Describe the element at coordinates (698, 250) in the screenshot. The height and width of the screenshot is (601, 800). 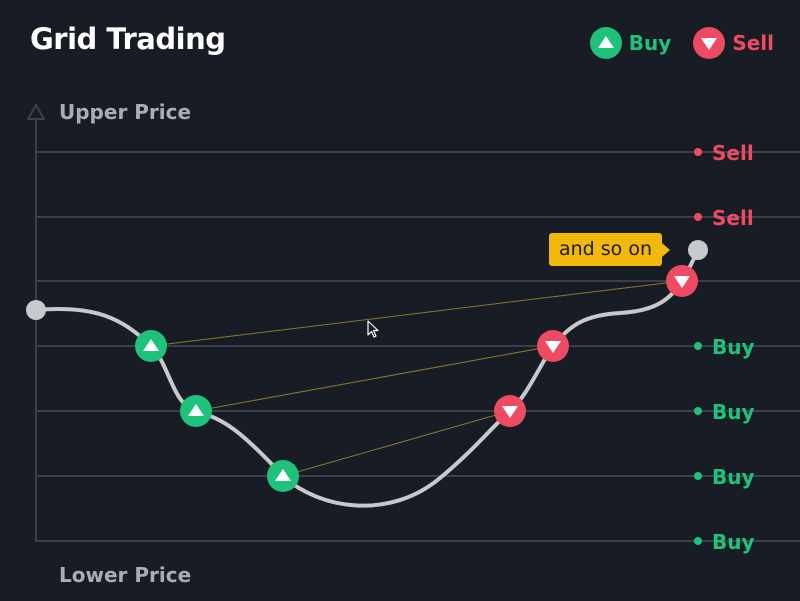
I see `end-point` at that location.